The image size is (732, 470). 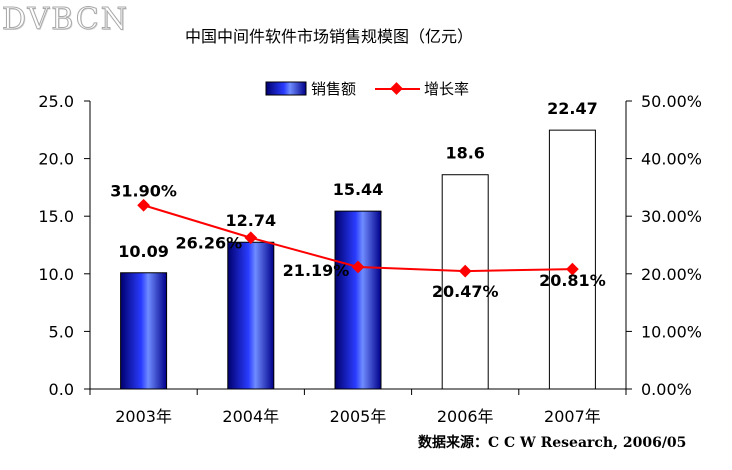 I want to click on x-tick-label-3: 2006年, so click(x=465, y=416).